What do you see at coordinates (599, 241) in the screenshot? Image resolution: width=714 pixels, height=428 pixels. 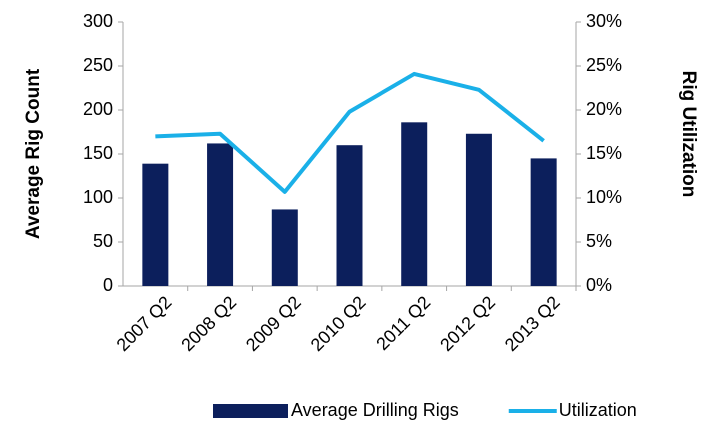 I see `y2-tick-label: 5%` at bounding box center [599, 241].